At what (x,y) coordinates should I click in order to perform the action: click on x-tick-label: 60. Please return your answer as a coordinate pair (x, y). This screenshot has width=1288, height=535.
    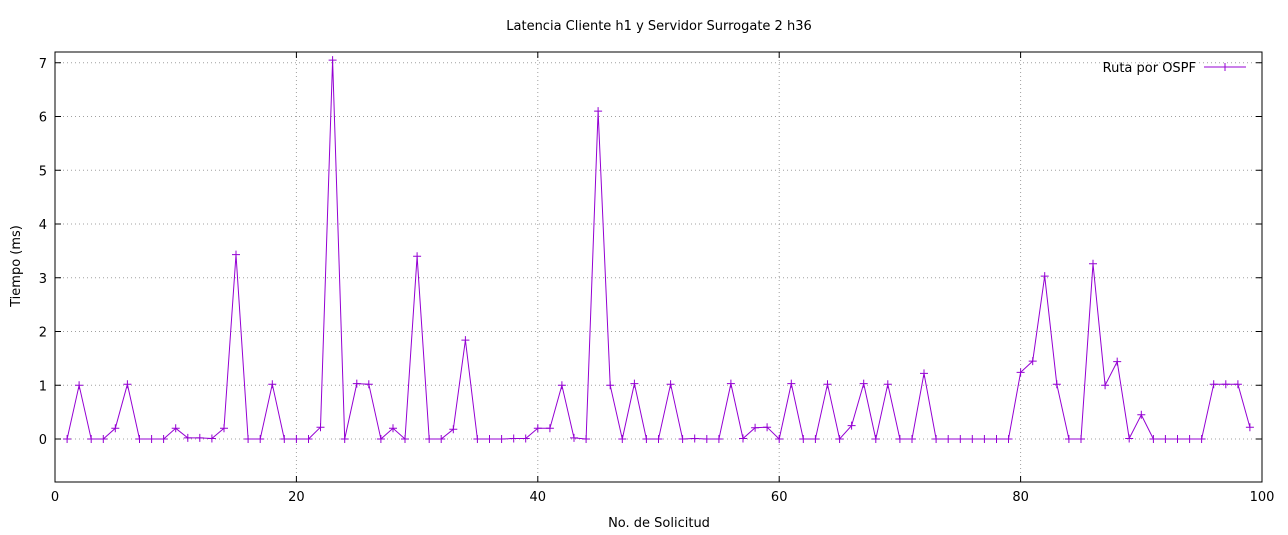
    Looking at the image, I should click on (779, 497).